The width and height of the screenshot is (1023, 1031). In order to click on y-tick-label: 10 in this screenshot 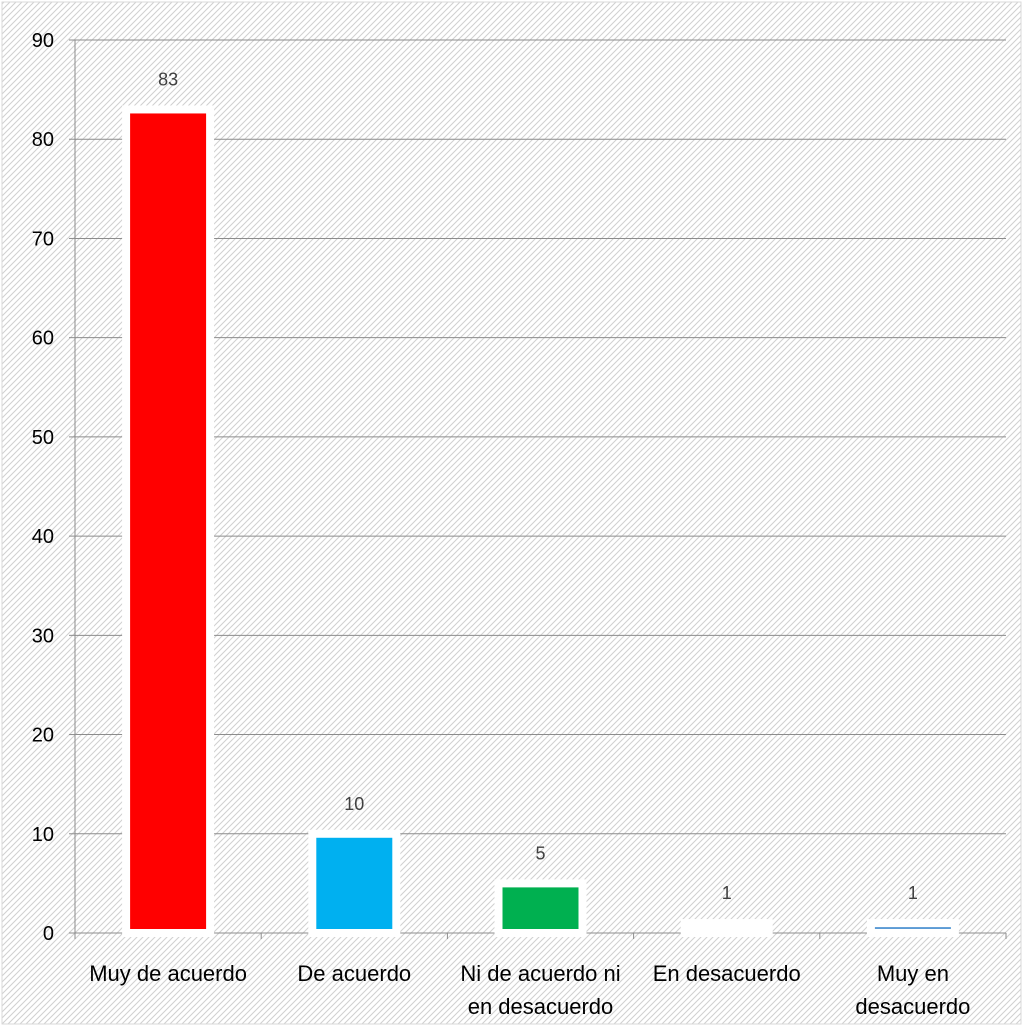, I will do `click(43, 835)`.